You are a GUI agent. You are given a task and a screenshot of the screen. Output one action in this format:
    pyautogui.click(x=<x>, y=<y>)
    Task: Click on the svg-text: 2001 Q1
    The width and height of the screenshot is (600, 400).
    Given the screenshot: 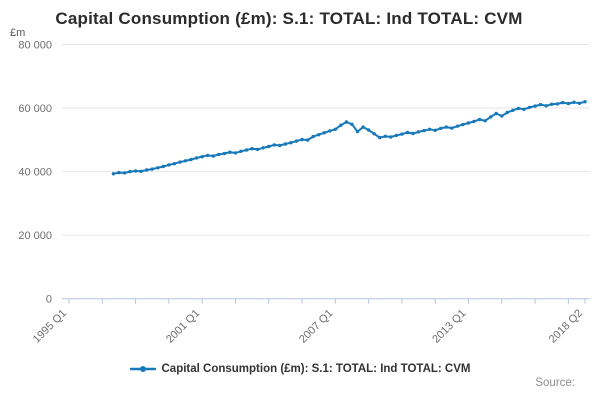 What is the action you would take?
    pyautogui.click(x=183, y=326)
    